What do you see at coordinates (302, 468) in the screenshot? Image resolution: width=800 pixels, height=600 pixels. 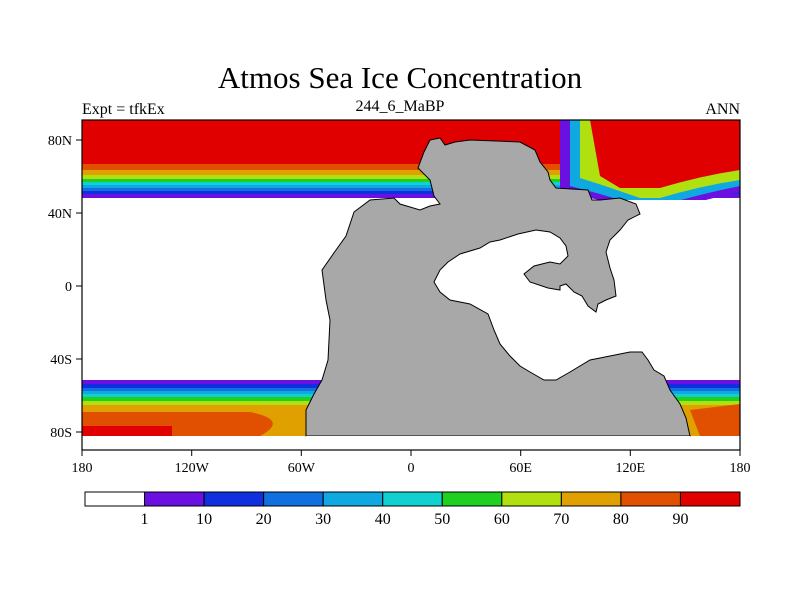 I see `x-label-60w: 60W` at bounding box center [302, 468].